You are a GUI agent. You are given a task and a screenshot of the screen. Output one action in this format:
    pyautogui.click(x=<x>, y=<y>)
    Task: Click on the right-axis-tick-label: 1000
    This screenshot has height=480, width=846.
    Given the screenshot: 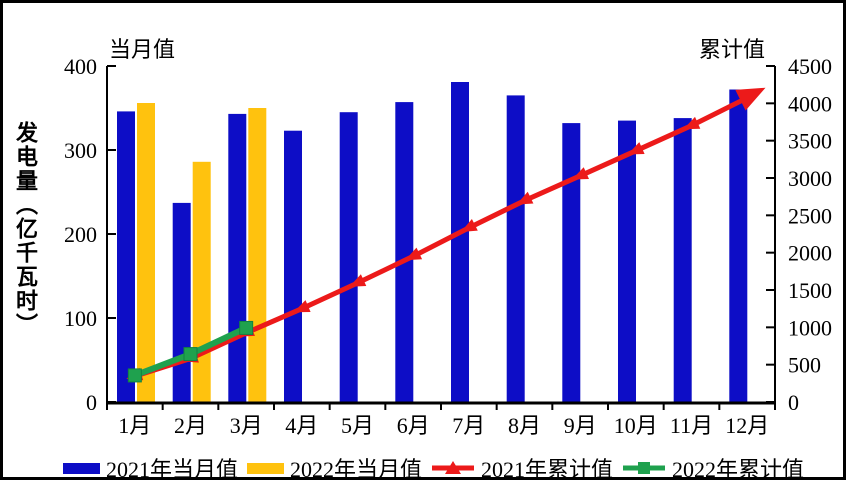 What is the action you would take?
    pyautogui.click(x=810, y=327)
    